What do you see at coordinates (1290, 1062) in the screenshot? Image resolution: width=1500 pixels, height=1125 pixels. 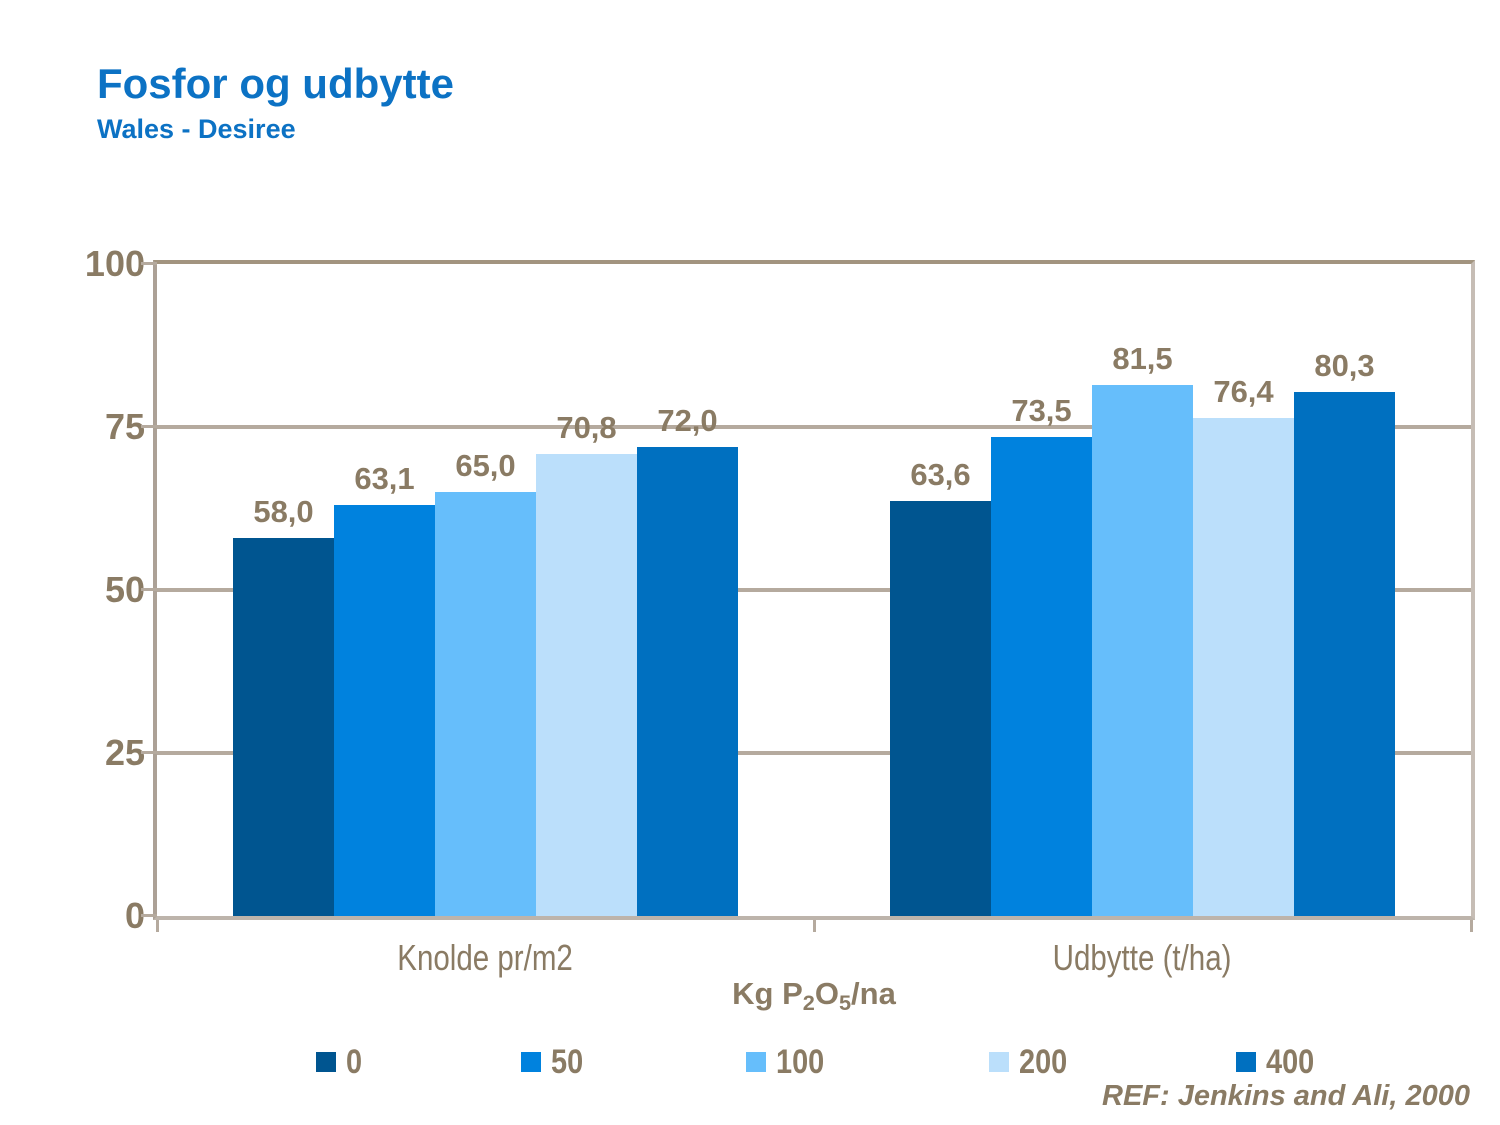 I see `legend-label: 400` at bounding box center [1290, 1062].